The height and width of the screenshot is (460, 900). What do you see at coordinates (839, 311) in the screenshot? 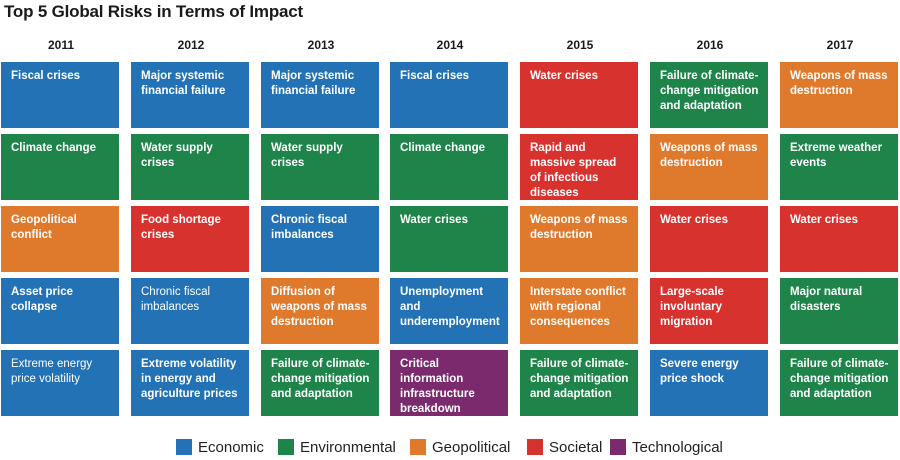
I see `risk-cell-2017-rank-4: Major natural disasters` at bounding box center [839, 311].